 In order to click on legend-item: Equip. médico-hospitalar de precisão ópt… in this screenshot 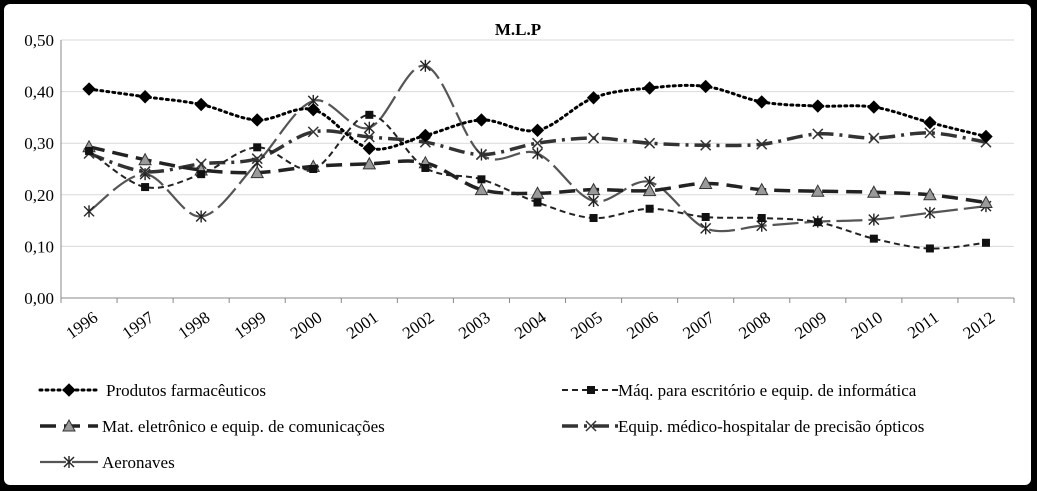, I will do `click(743, 426)`.